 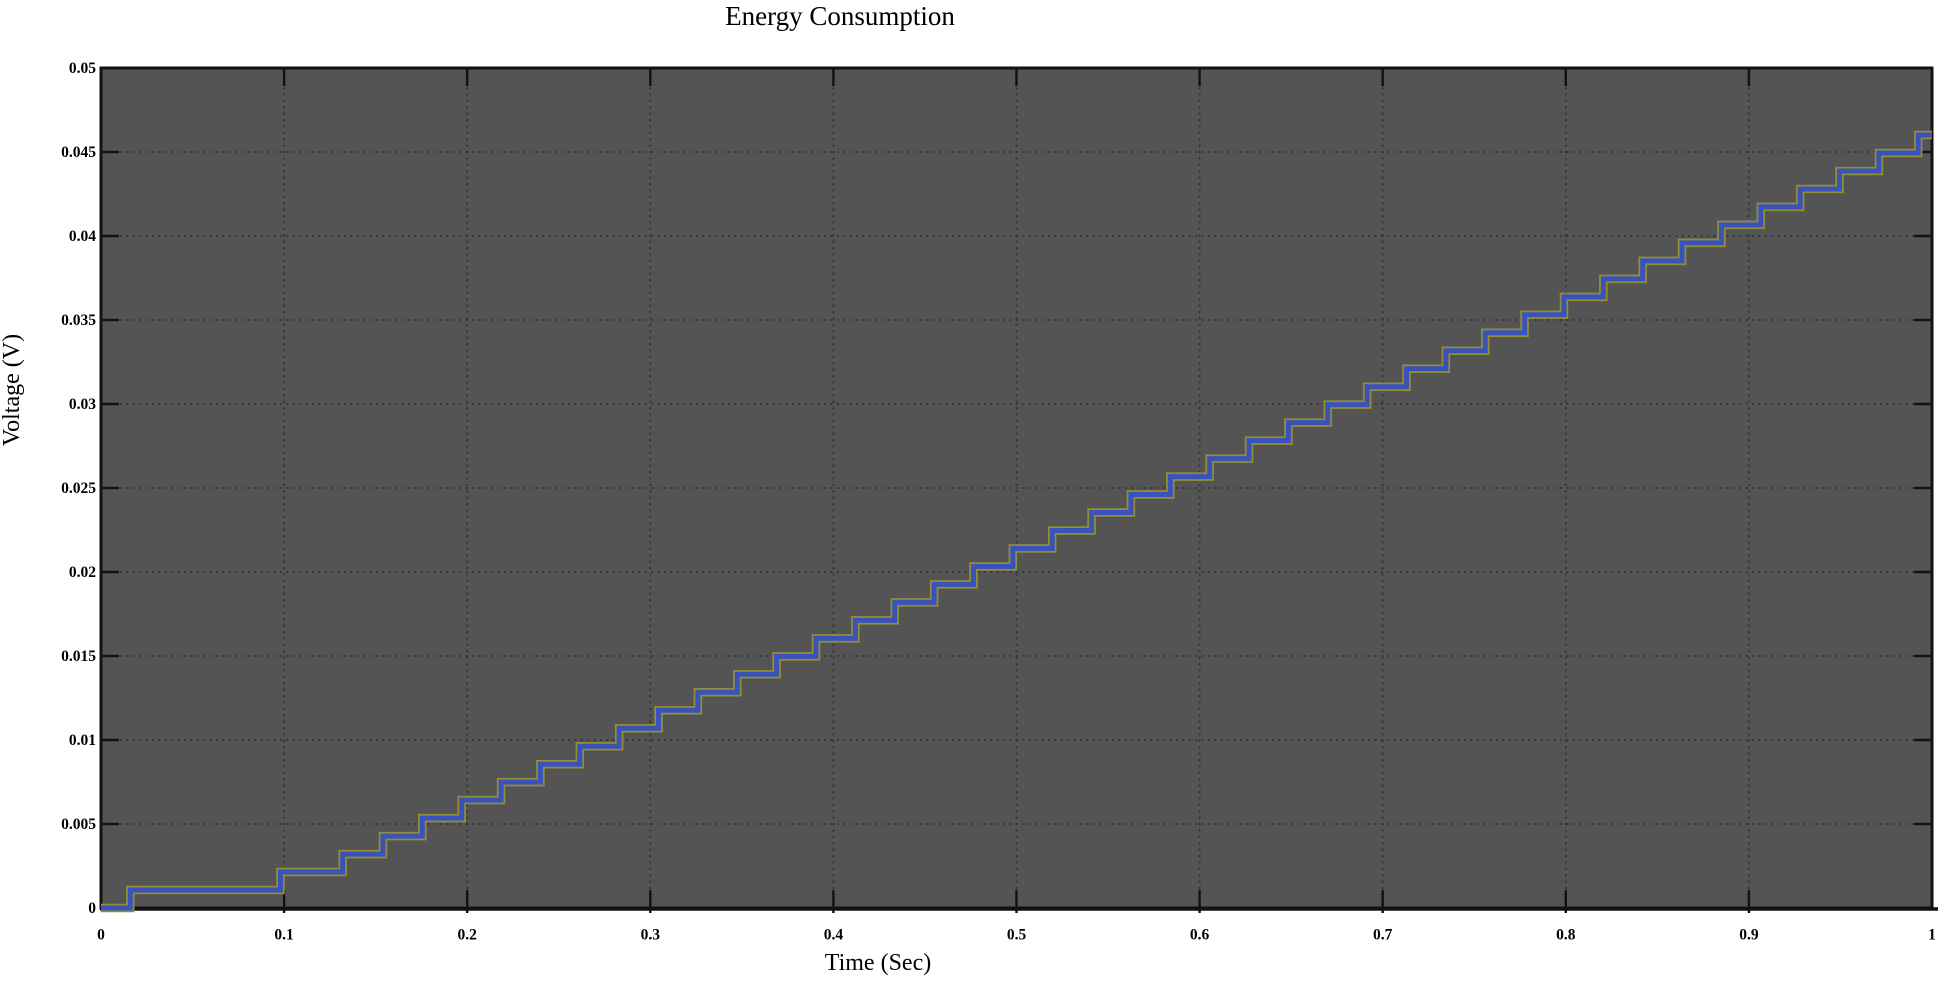 What do you see at coordinates (82, 404) in the screenshot?
I see `y-tick-label: 0.03` at bounding box center [82, 404].